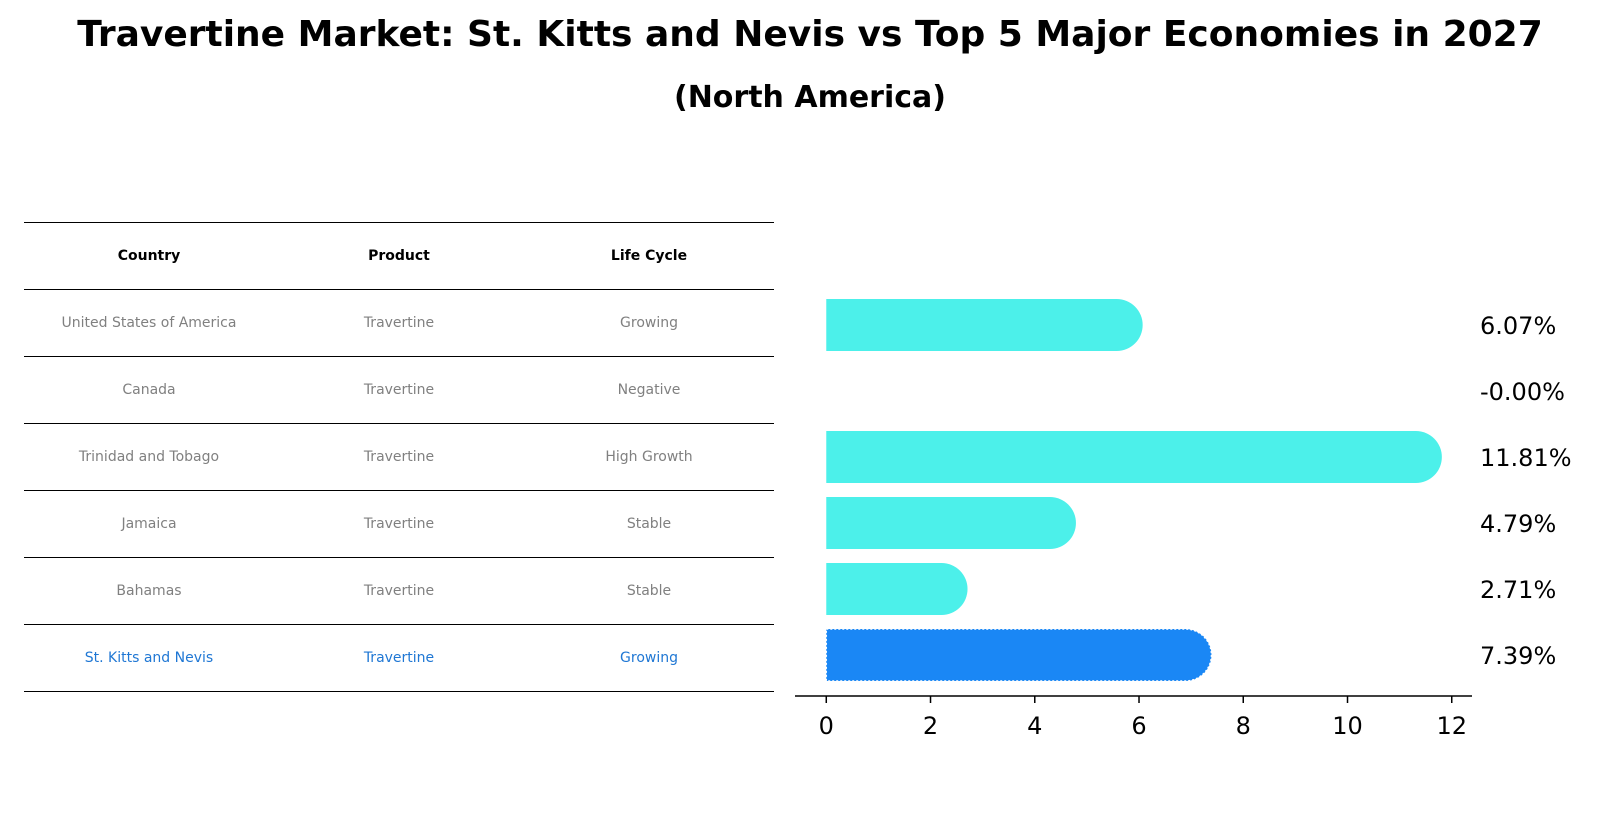 Image resolution: width=1620 pixels, height=823 pixels. What do you see at coordinates (1451, 726) in the screenshot?
I see `x-tick-label: 12` at bounding box center [1451, 726].